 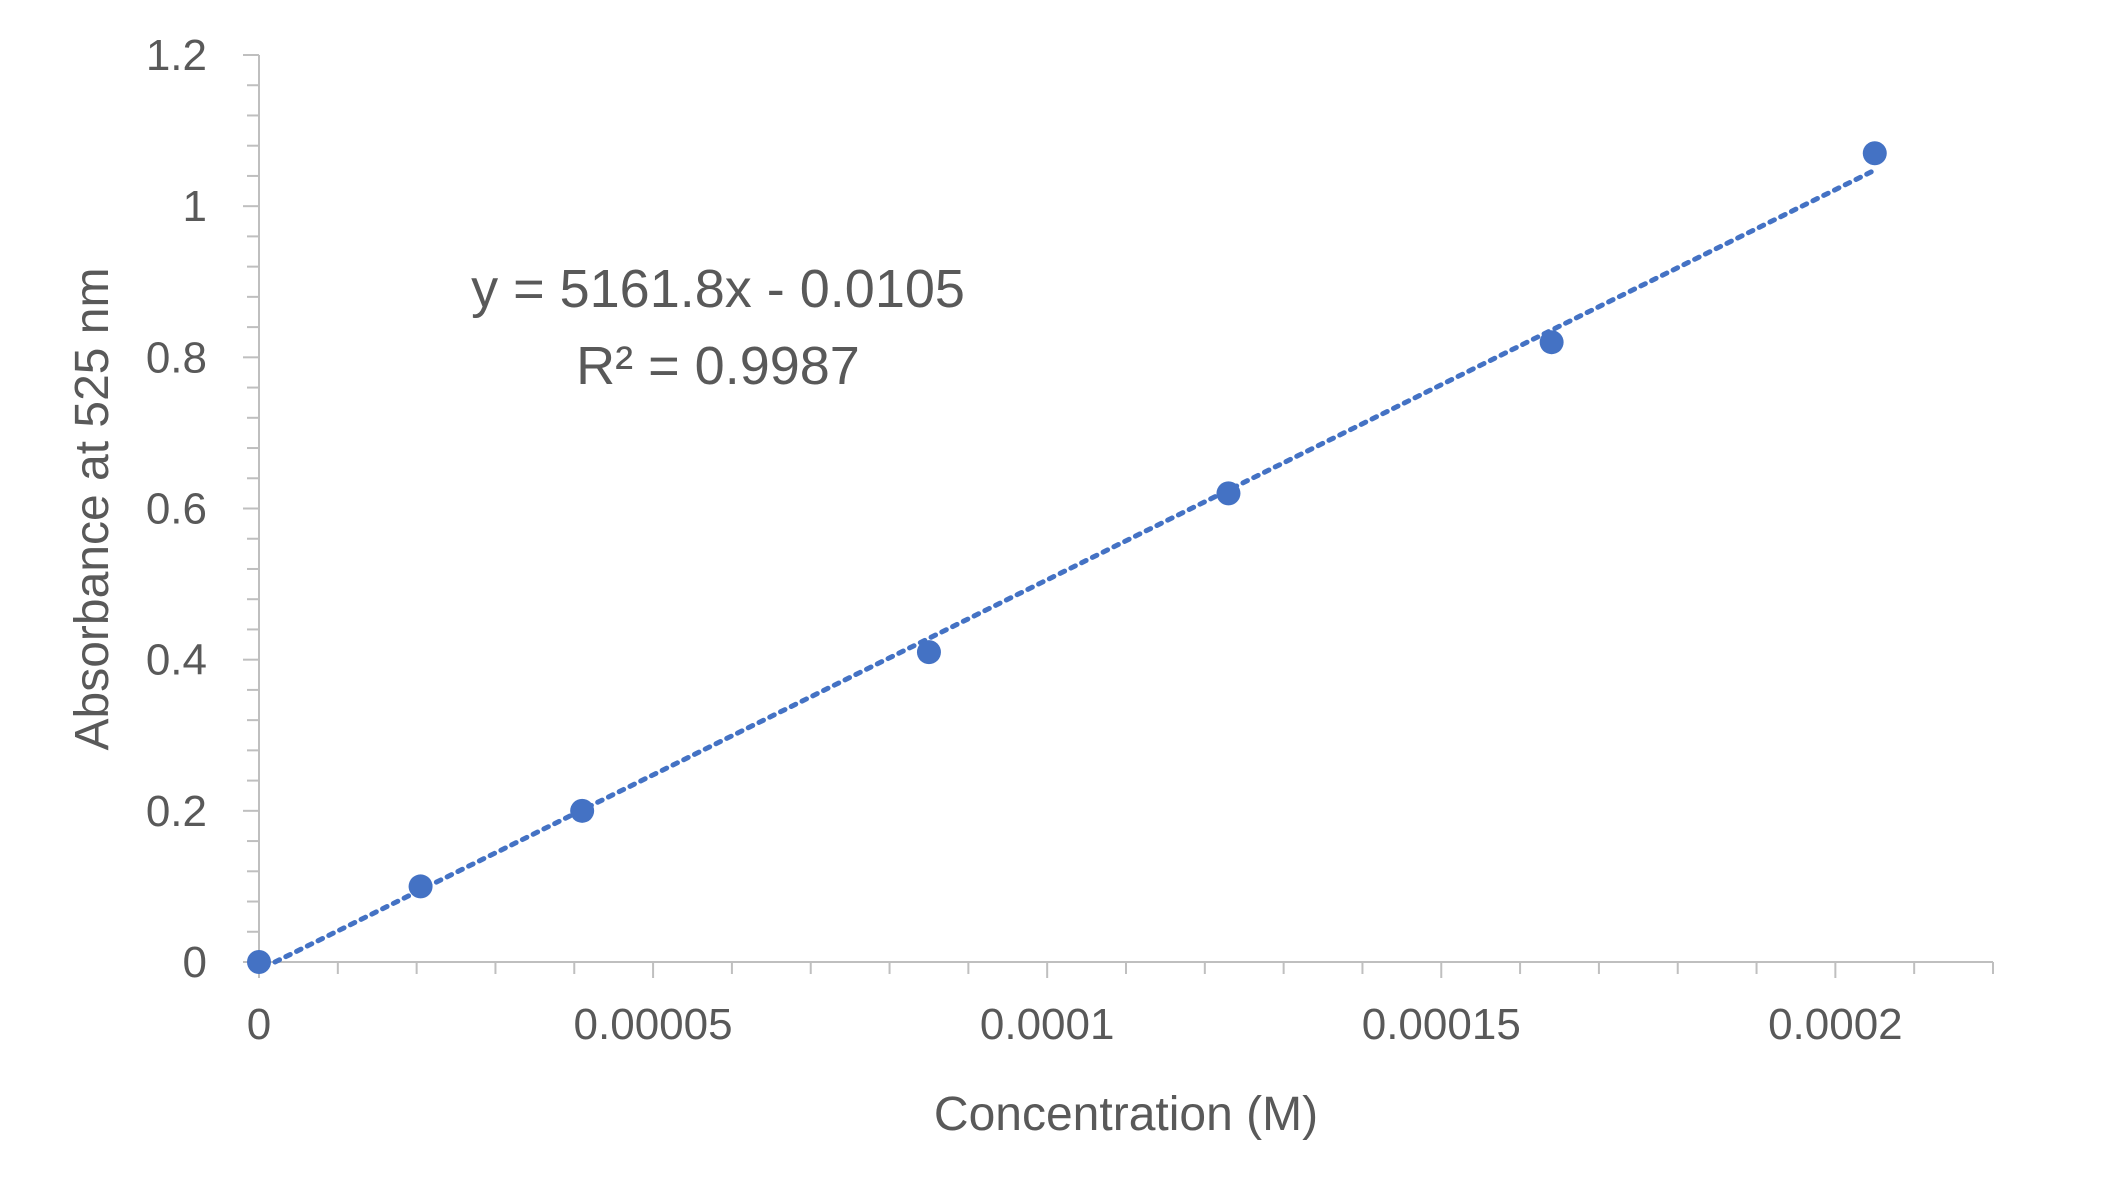 What do you see at coordinates (176, 55) in the screenshot?
I see `y-tick-label: 1.2` at bounding box center [176, 55].